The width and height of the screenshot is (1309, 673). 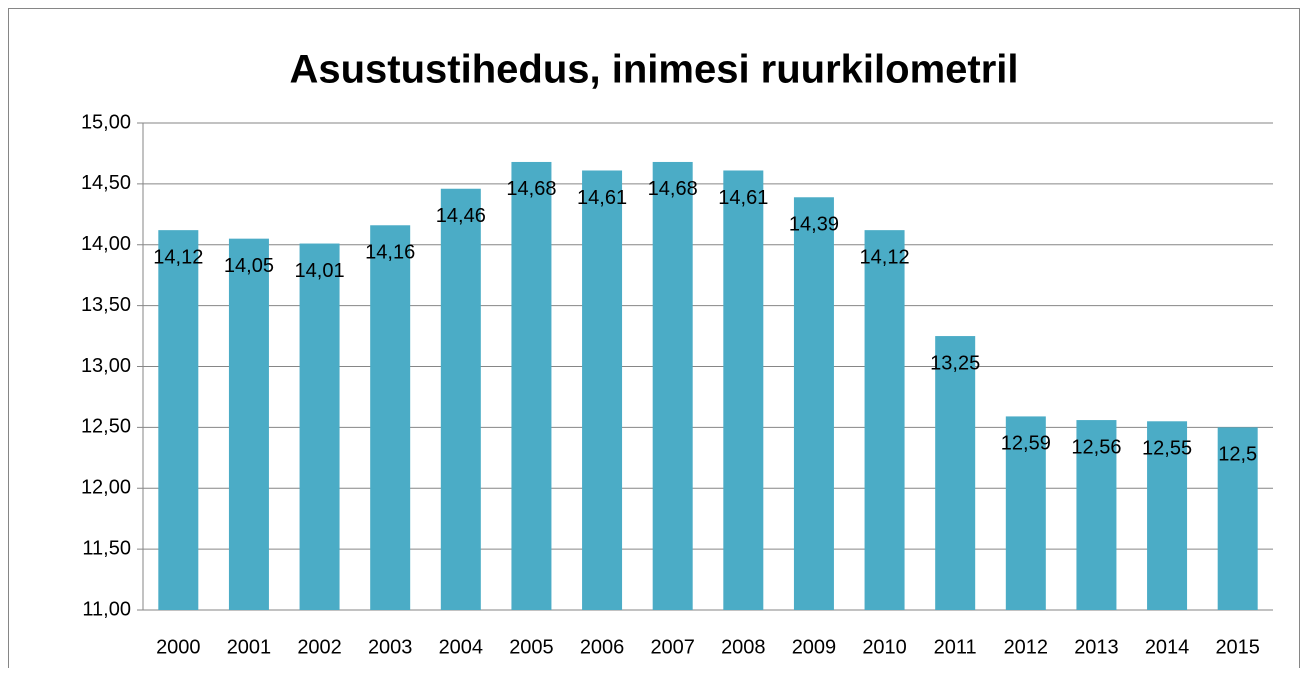 I want to click on x-tick-label: 2001, so click(x=249, y=647).